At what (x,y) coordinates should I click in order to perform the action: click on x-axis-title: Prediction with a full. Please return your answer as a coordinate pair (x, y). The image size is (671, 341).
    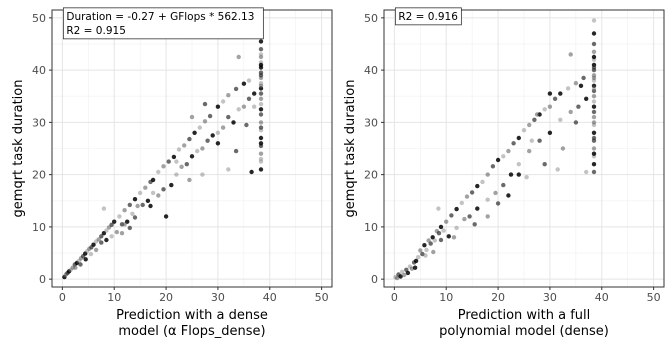
    Looking at the image, I should click on (524, 315).